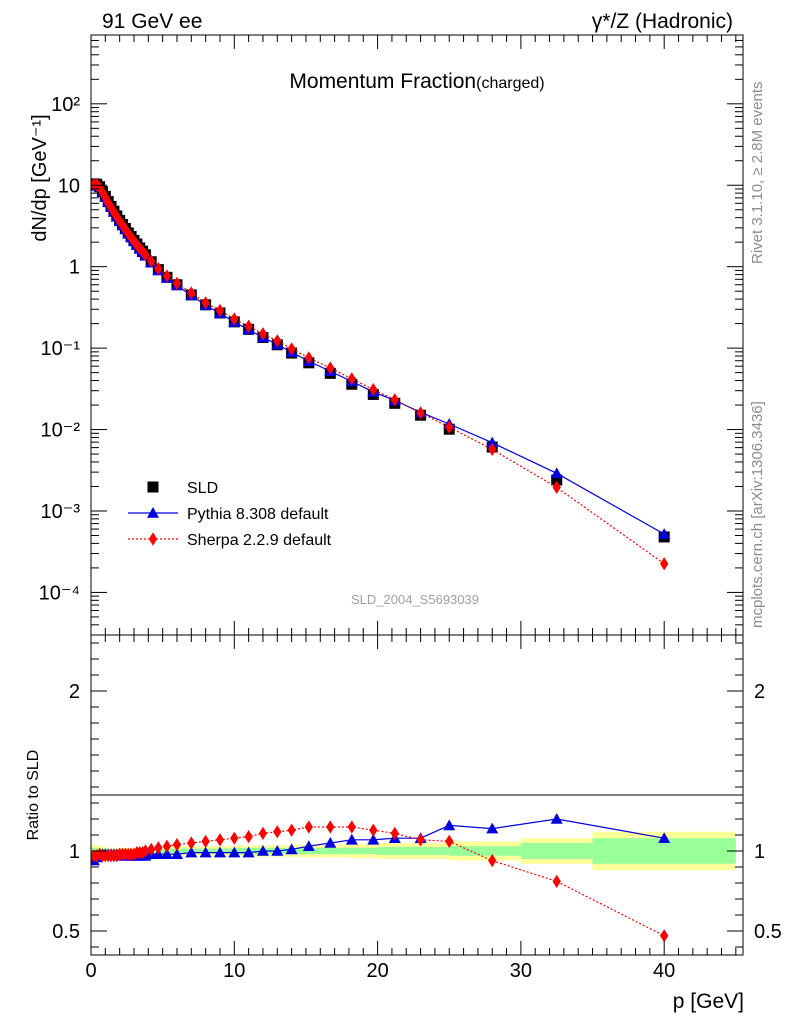  Describe the element at coordinates (757, 173) in the screenshot. I see `rivet-version-label: Rivet 3.1.10, ≥ 2.8M events` at that location.